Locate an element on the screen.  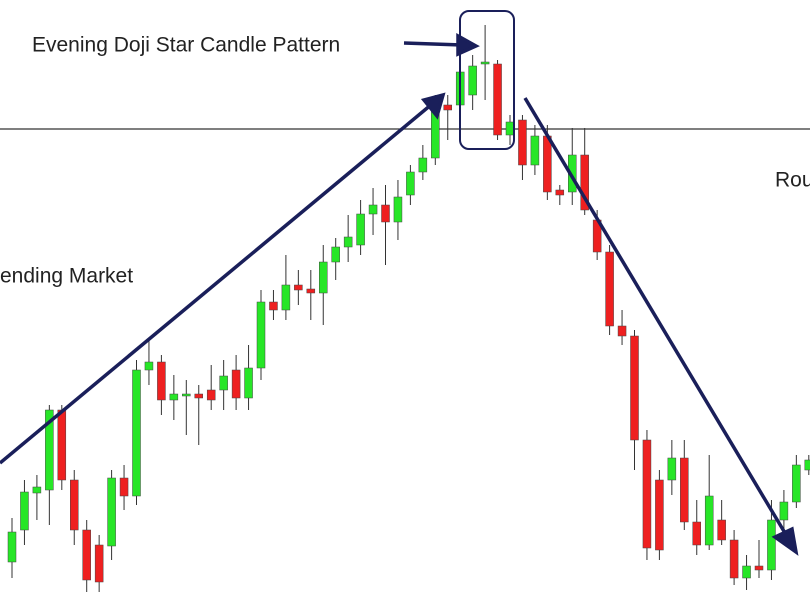
pattern-box is located at coordinates (487, 80).